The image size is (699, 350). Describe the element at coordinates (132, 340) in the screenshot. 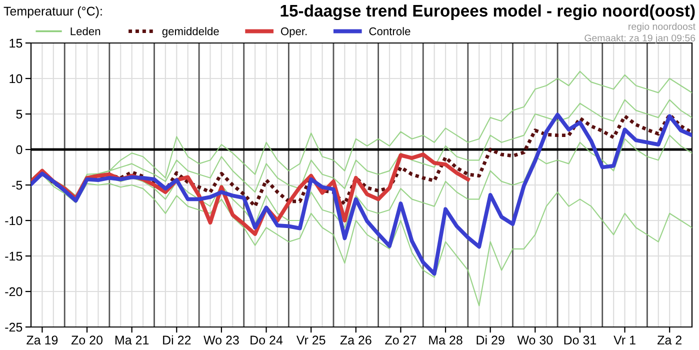

I see `x-tick-label: Ma 21` at that location.